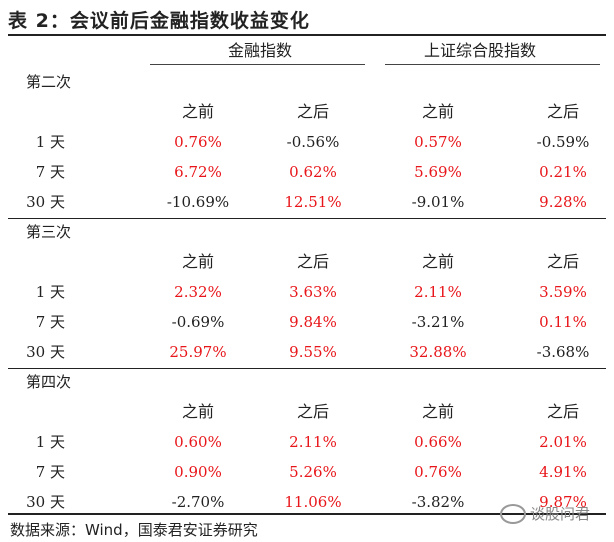 The image size is (614, 542). What do you see at coordinates (563, 502) in the screenshot?
I see `value-cell: 9.87%` at bounding box center [563, 502].